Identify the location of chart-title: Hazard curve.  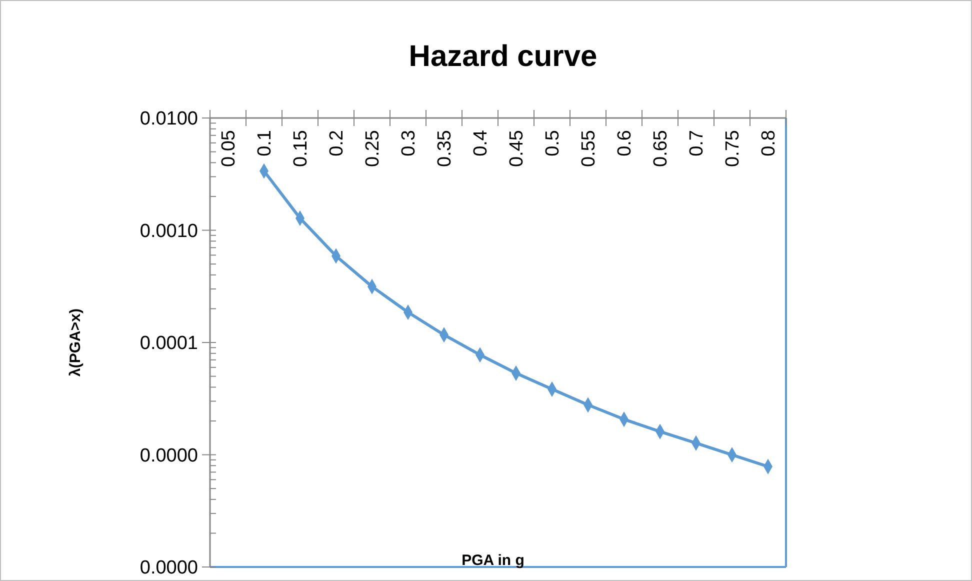
(503, 56).